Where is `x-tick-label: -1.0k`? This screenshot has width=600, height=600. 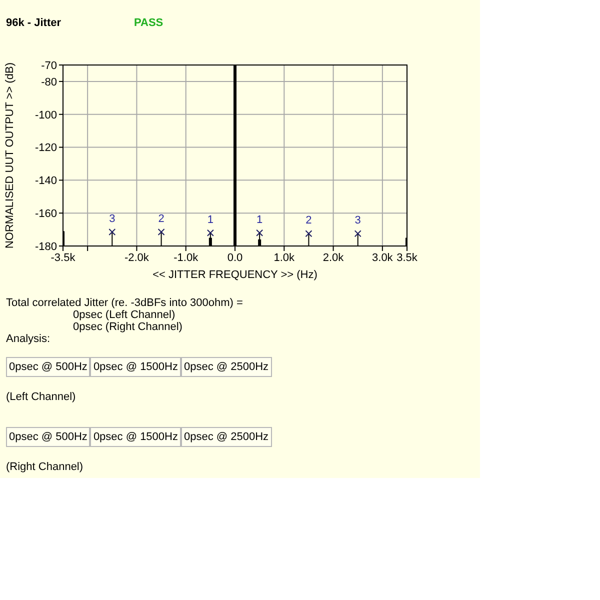
x-tick-label: -1.0k is located at coordinates (186, 258).